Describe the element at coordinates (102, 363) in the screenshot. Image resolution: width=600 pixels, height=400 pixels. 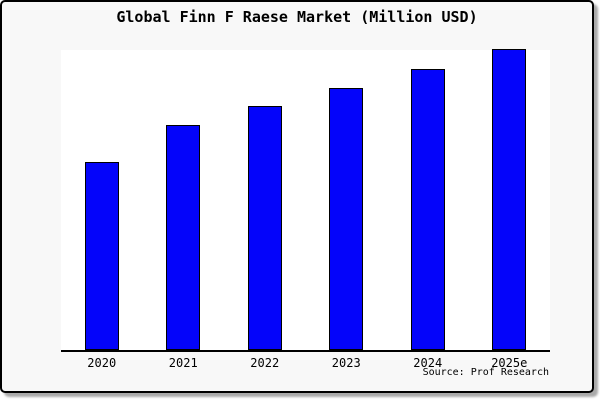
I see `x-tick-label-2020: 2020` at that location.